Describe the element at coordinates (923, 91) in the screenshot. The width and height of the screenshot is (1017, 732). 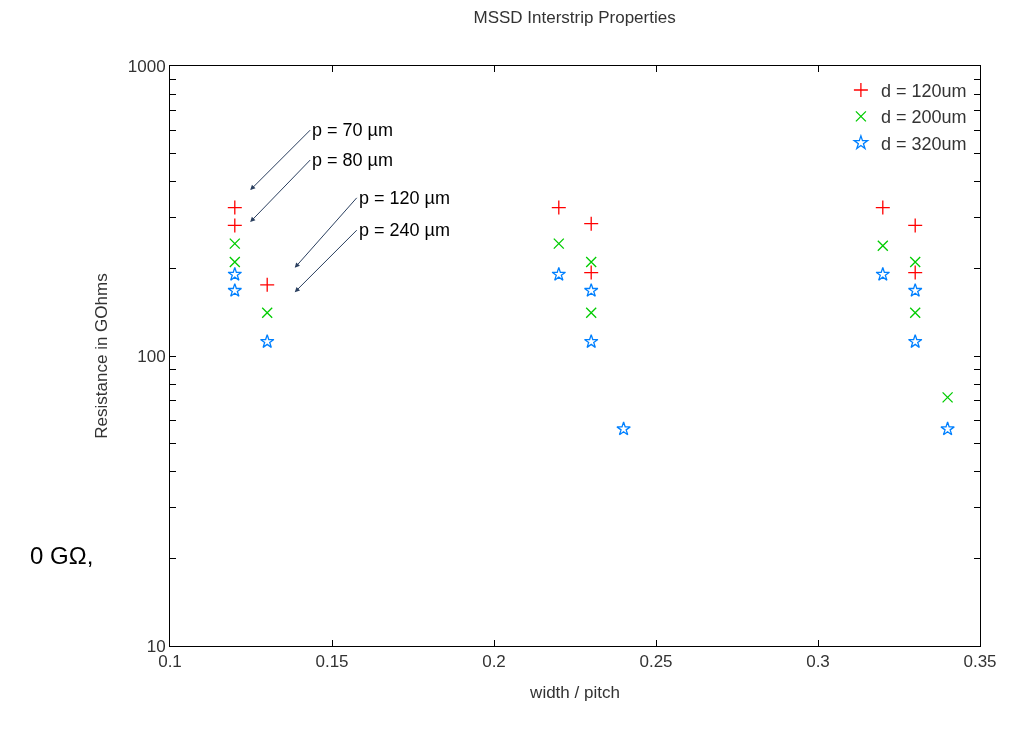
I see `legend-label: d = 120um` at that location.